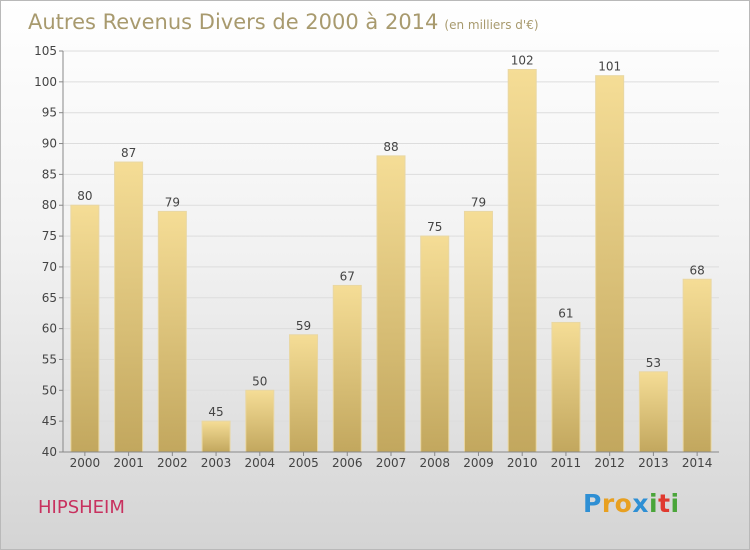  What do you see at coordinates (259, 381) in the screenshot?
I see `value-label-2004: 50` at bounding box center [259, 381].